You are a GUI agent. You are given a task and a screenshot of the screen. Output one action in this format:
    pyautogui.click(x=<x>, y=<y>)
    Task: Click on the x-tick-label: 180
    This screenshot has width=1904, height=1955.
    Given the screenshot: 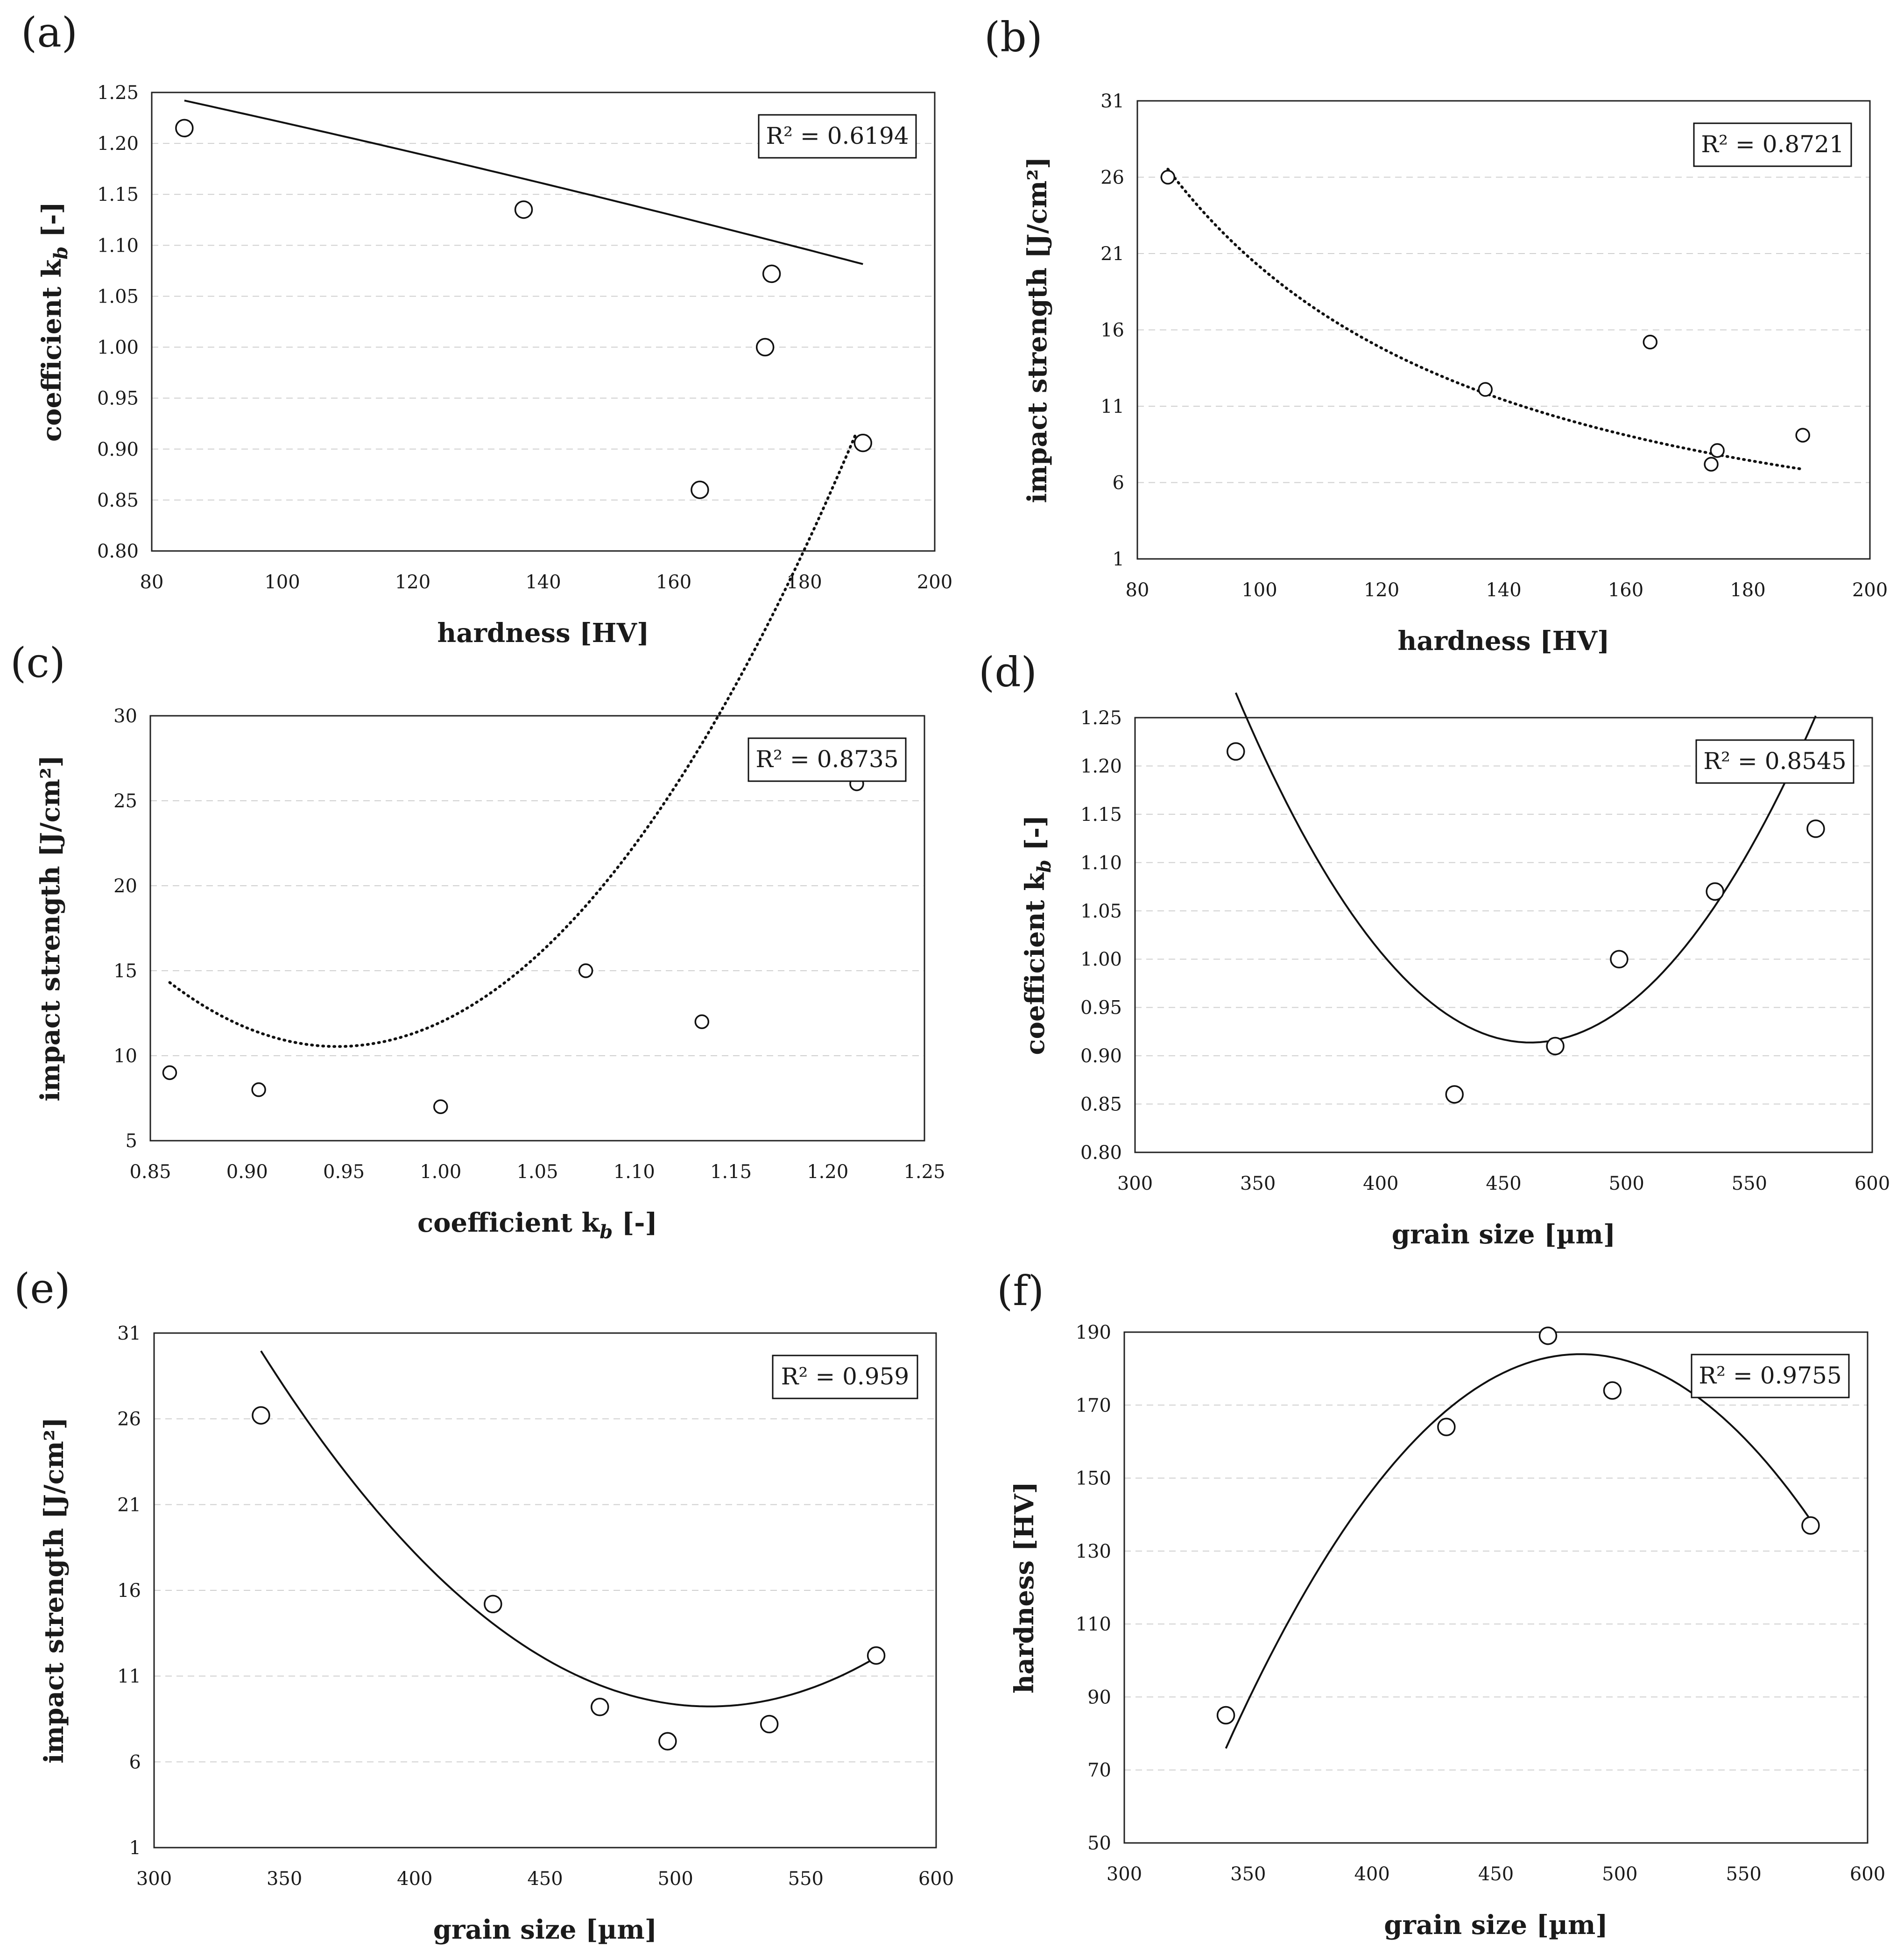 What is the action you would take?
    pyautogui.click(x=1747, y=590)
    